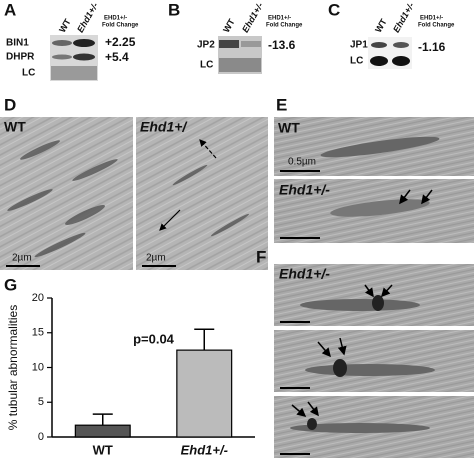 This screenshot has height=460, width=474. Describe the element at coordinates (154, 338) in the screenshot. I see `annotation: p=0.04` at that location.